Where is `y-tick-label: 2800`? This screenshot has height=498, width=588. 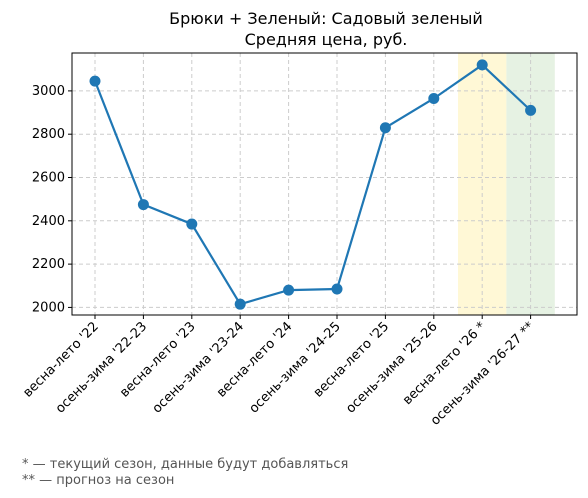
y-tick-label: 2800 is located at coordinates (48, 134).